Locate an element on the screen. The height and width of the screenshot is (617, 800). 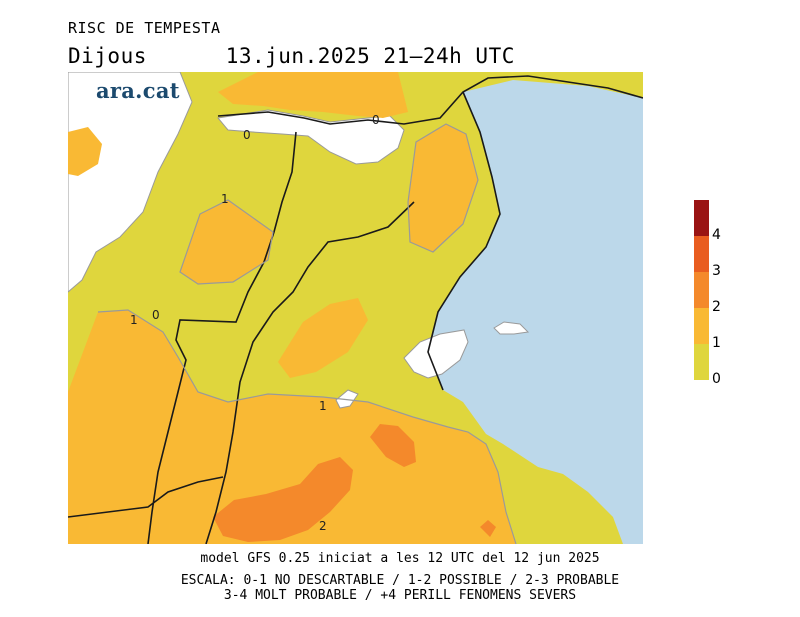
forecast-datetime: 13.jun.2025 21—24h UTC is located at coordinates (370, 56).